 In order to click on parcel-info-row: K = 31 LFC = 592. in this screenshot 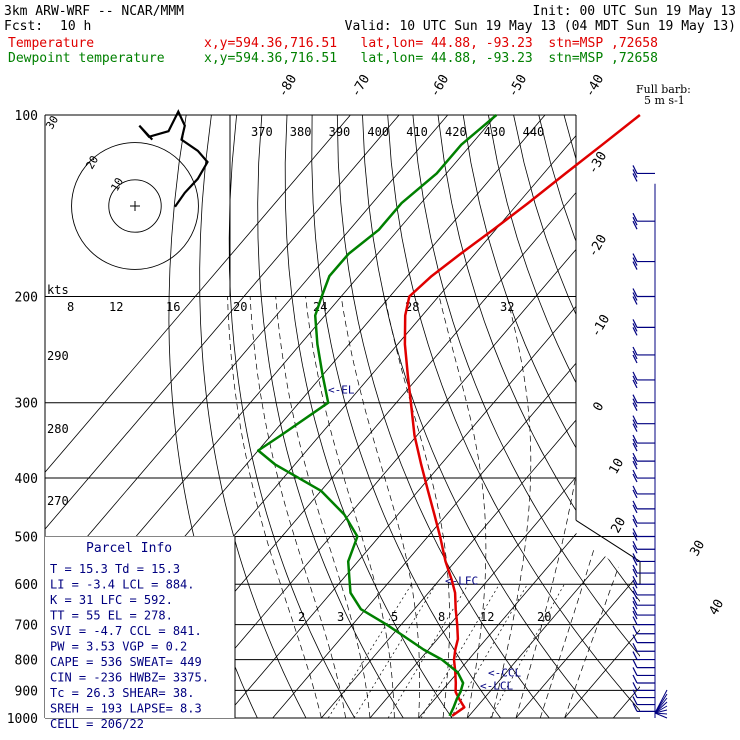, I will do `click(111, 600)`.